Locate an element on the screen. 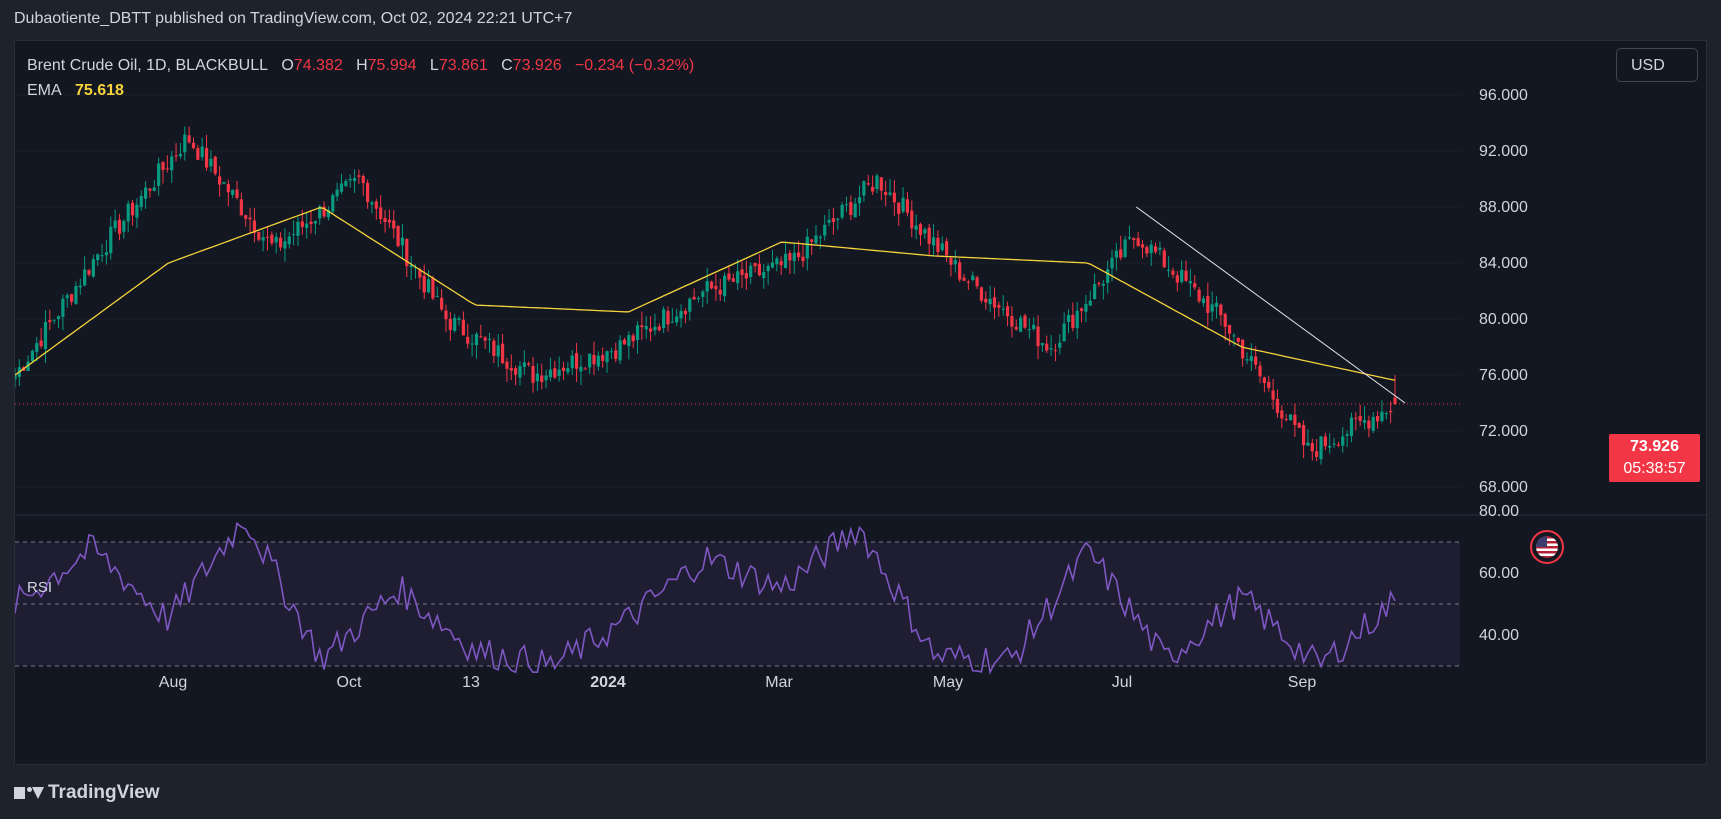 This screenshot has height=819, width=1721. rsi-axis-label: 60.00 is located at coordinates (1499, 573).